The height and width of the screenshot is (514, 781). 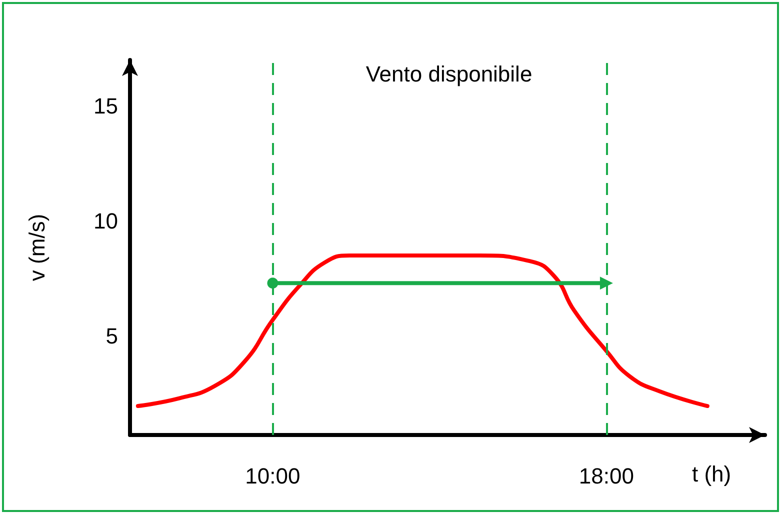 I want to click on y-axis-title: v (m/s), so click(x=37, y=248).